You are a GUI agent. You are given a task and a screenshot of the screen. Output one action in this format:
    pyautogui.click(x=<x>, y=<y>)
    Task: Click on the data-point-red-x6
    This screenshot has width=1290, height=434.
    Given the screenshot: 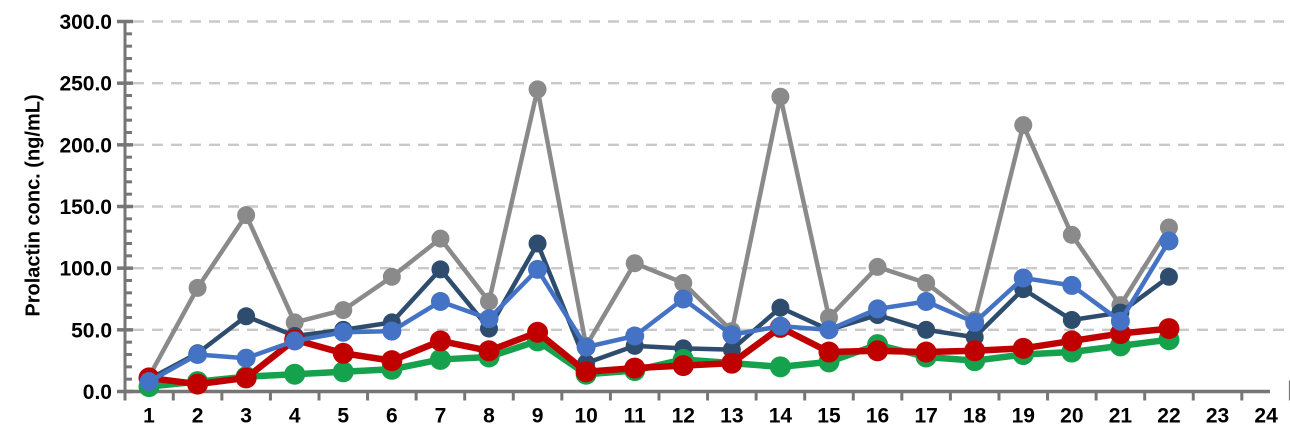 What is the action you would take?
    pyautogui.click(x=392, y=361)
    